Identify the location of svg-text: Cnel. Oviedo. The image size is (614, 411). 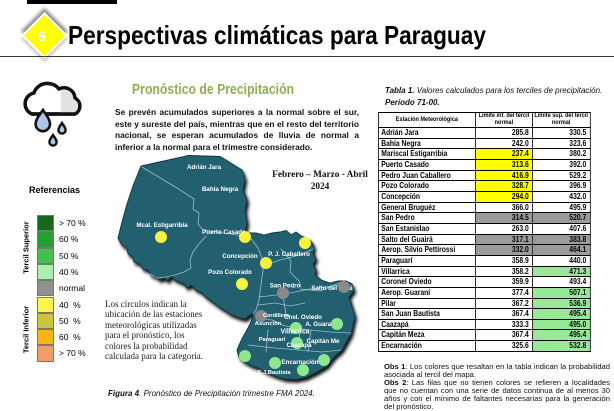
(303, 317).